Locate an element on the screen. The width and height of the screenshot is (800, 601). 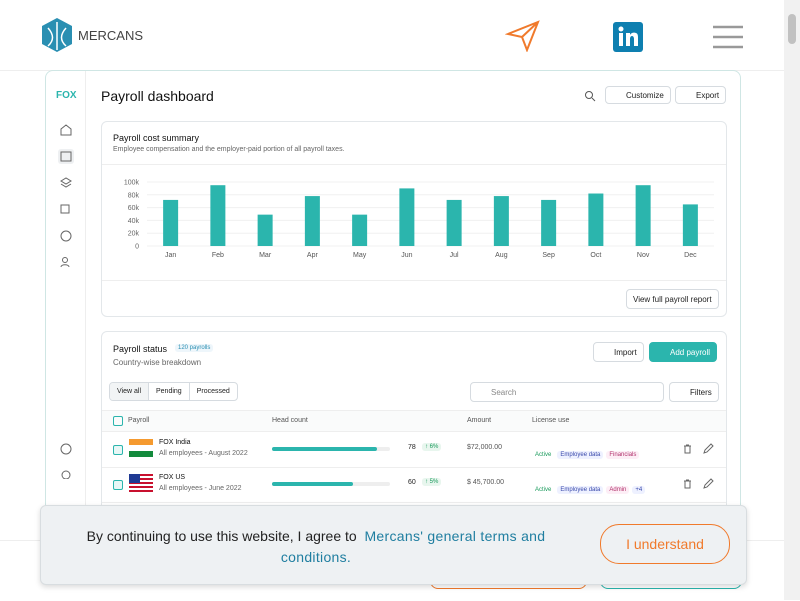
search-icon is located at coordinates (590, 96).